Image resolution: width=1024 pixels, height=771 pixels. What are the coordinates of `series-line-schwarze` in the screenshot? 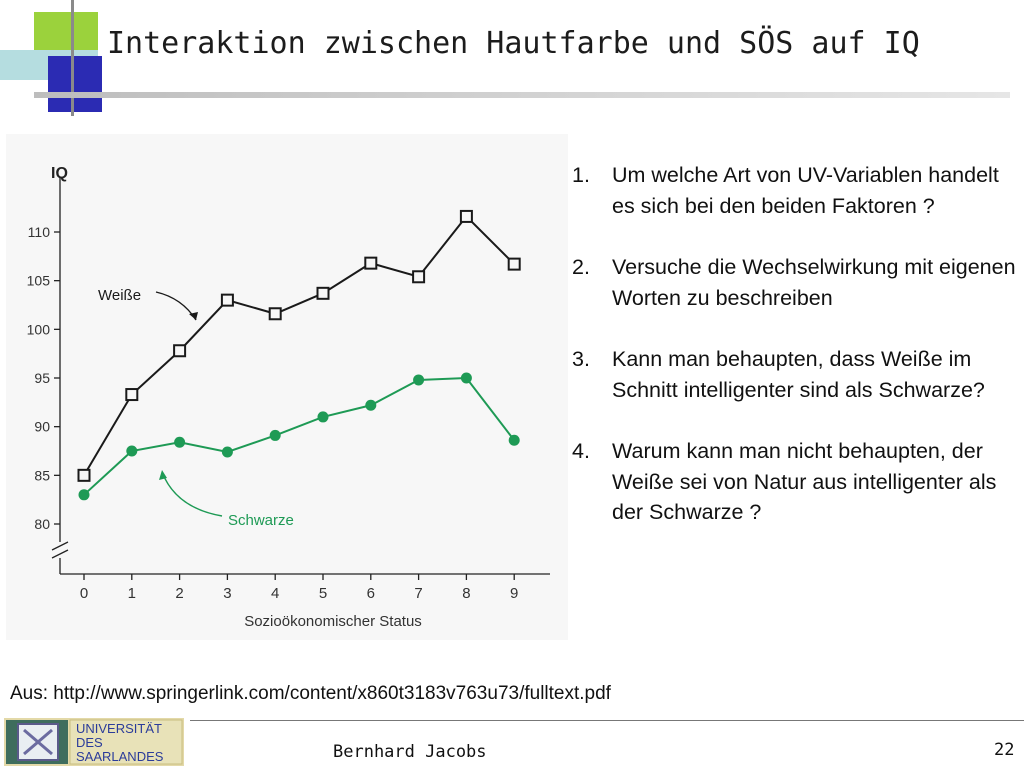 It's located at (299, 436).